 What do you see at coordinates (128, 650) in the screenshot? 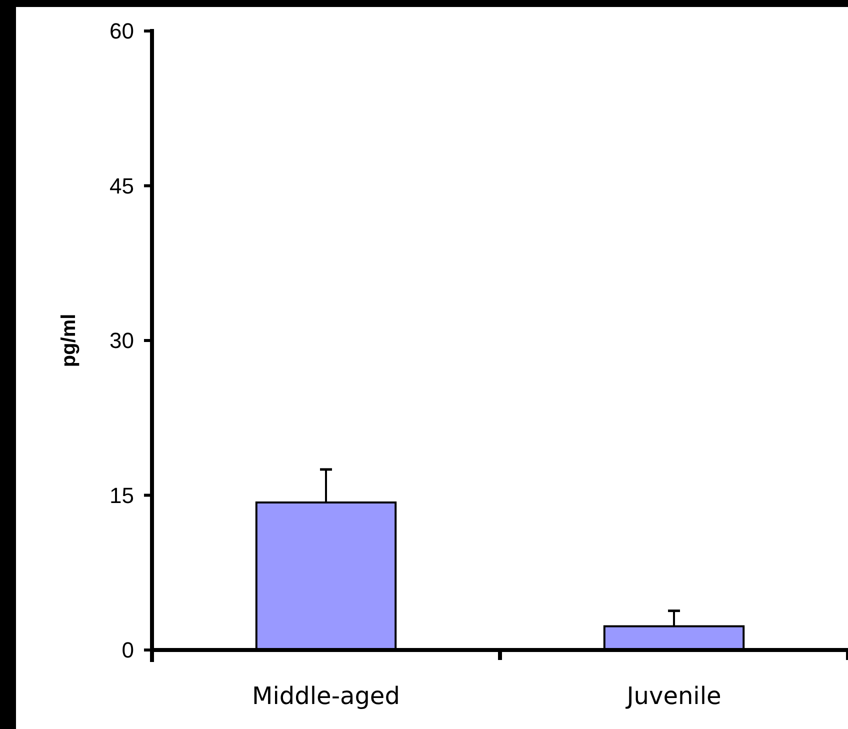
I see `y-tick-label: 0` at bounding box center [128, 650].